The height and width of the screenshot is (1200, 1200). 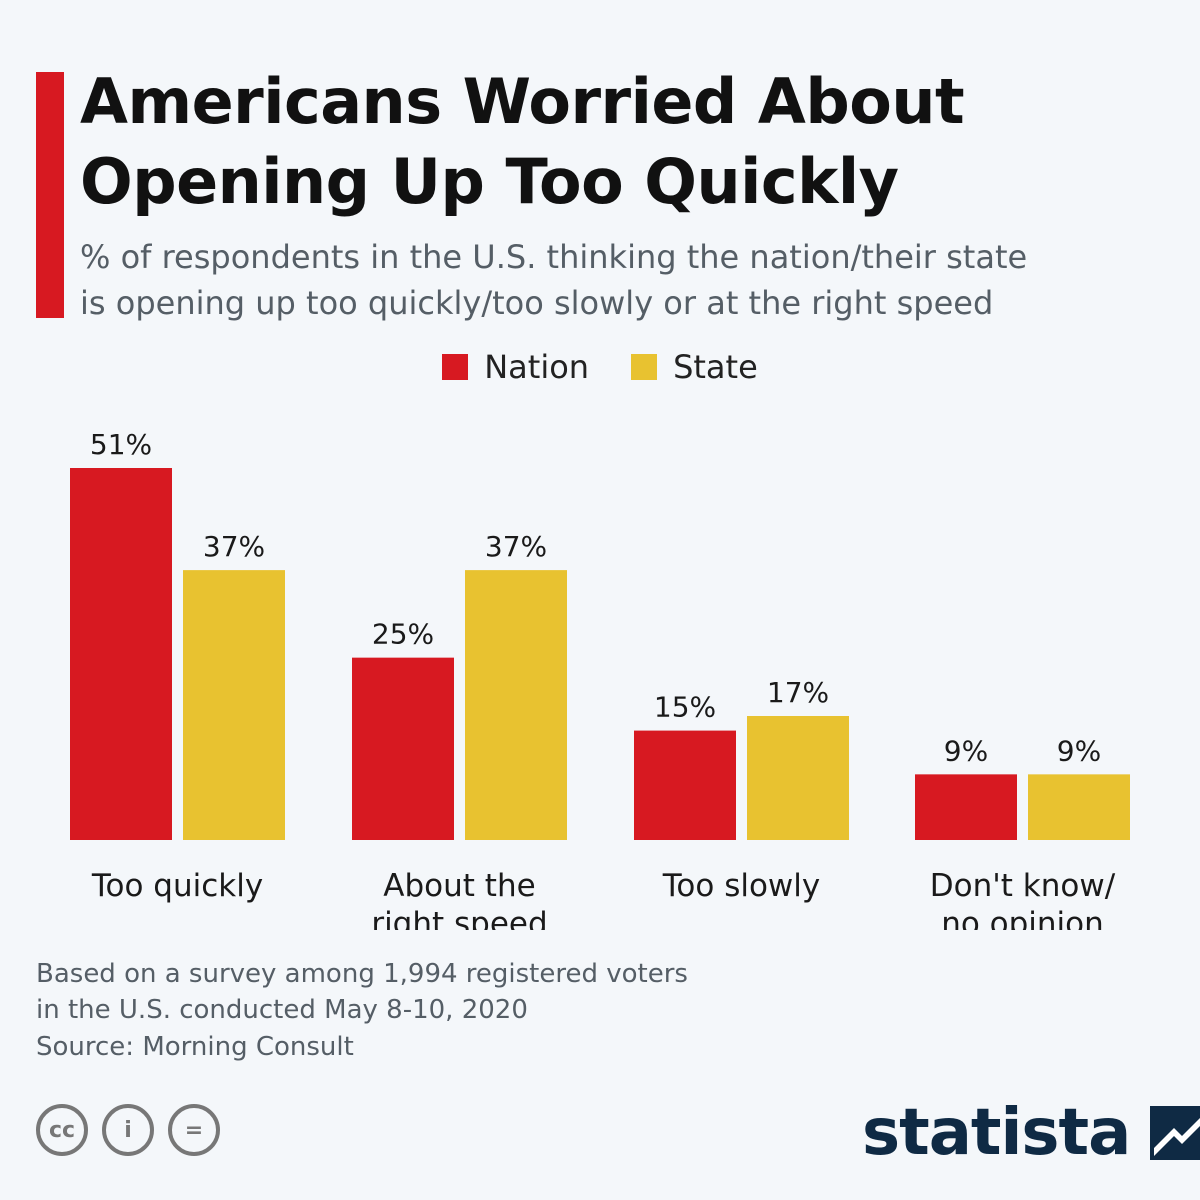 I want to click on legend-item-nation: Nation, so click(x=515, y=367).